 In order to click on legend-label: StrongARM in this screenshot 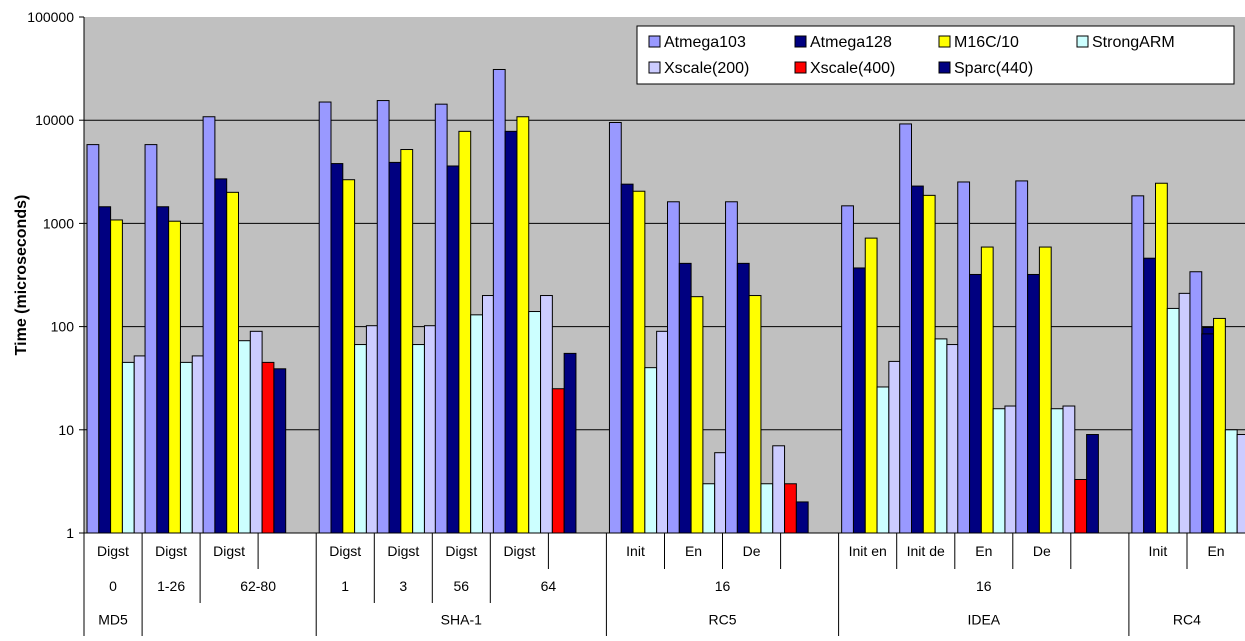, I will do `click(1133, 42)`.